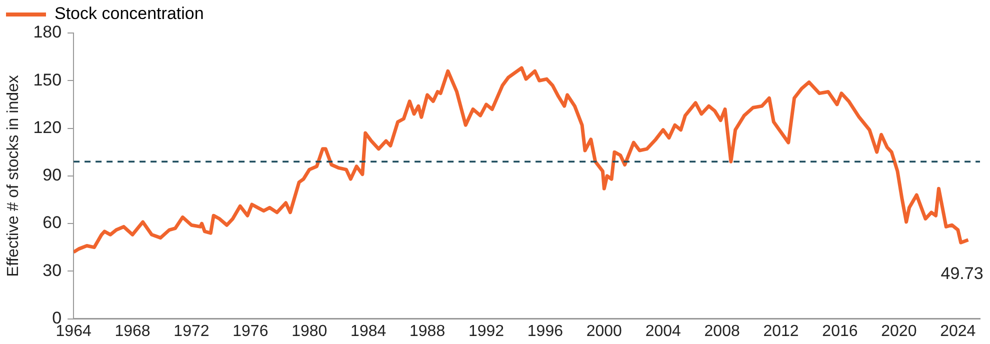  I want to click on x-tick-label: 1968, so click(132, 331).